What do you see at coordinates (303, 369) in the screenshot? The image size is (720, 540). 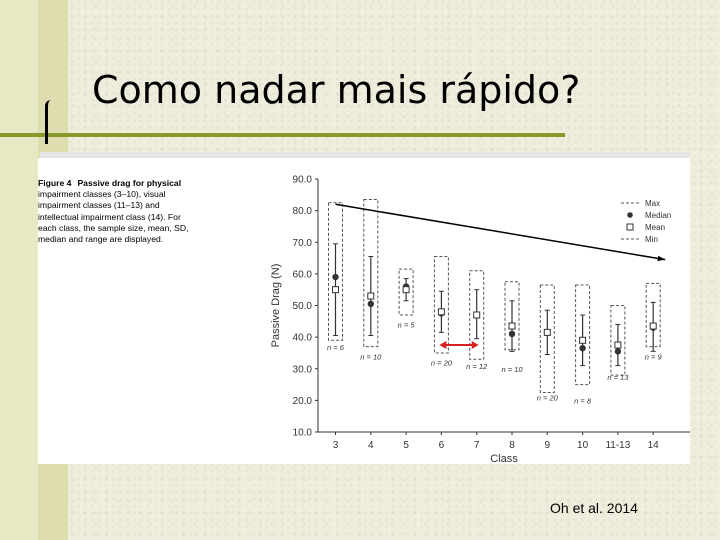 I see `y-tick-label: 30.0` at bounding box center [303, 369].